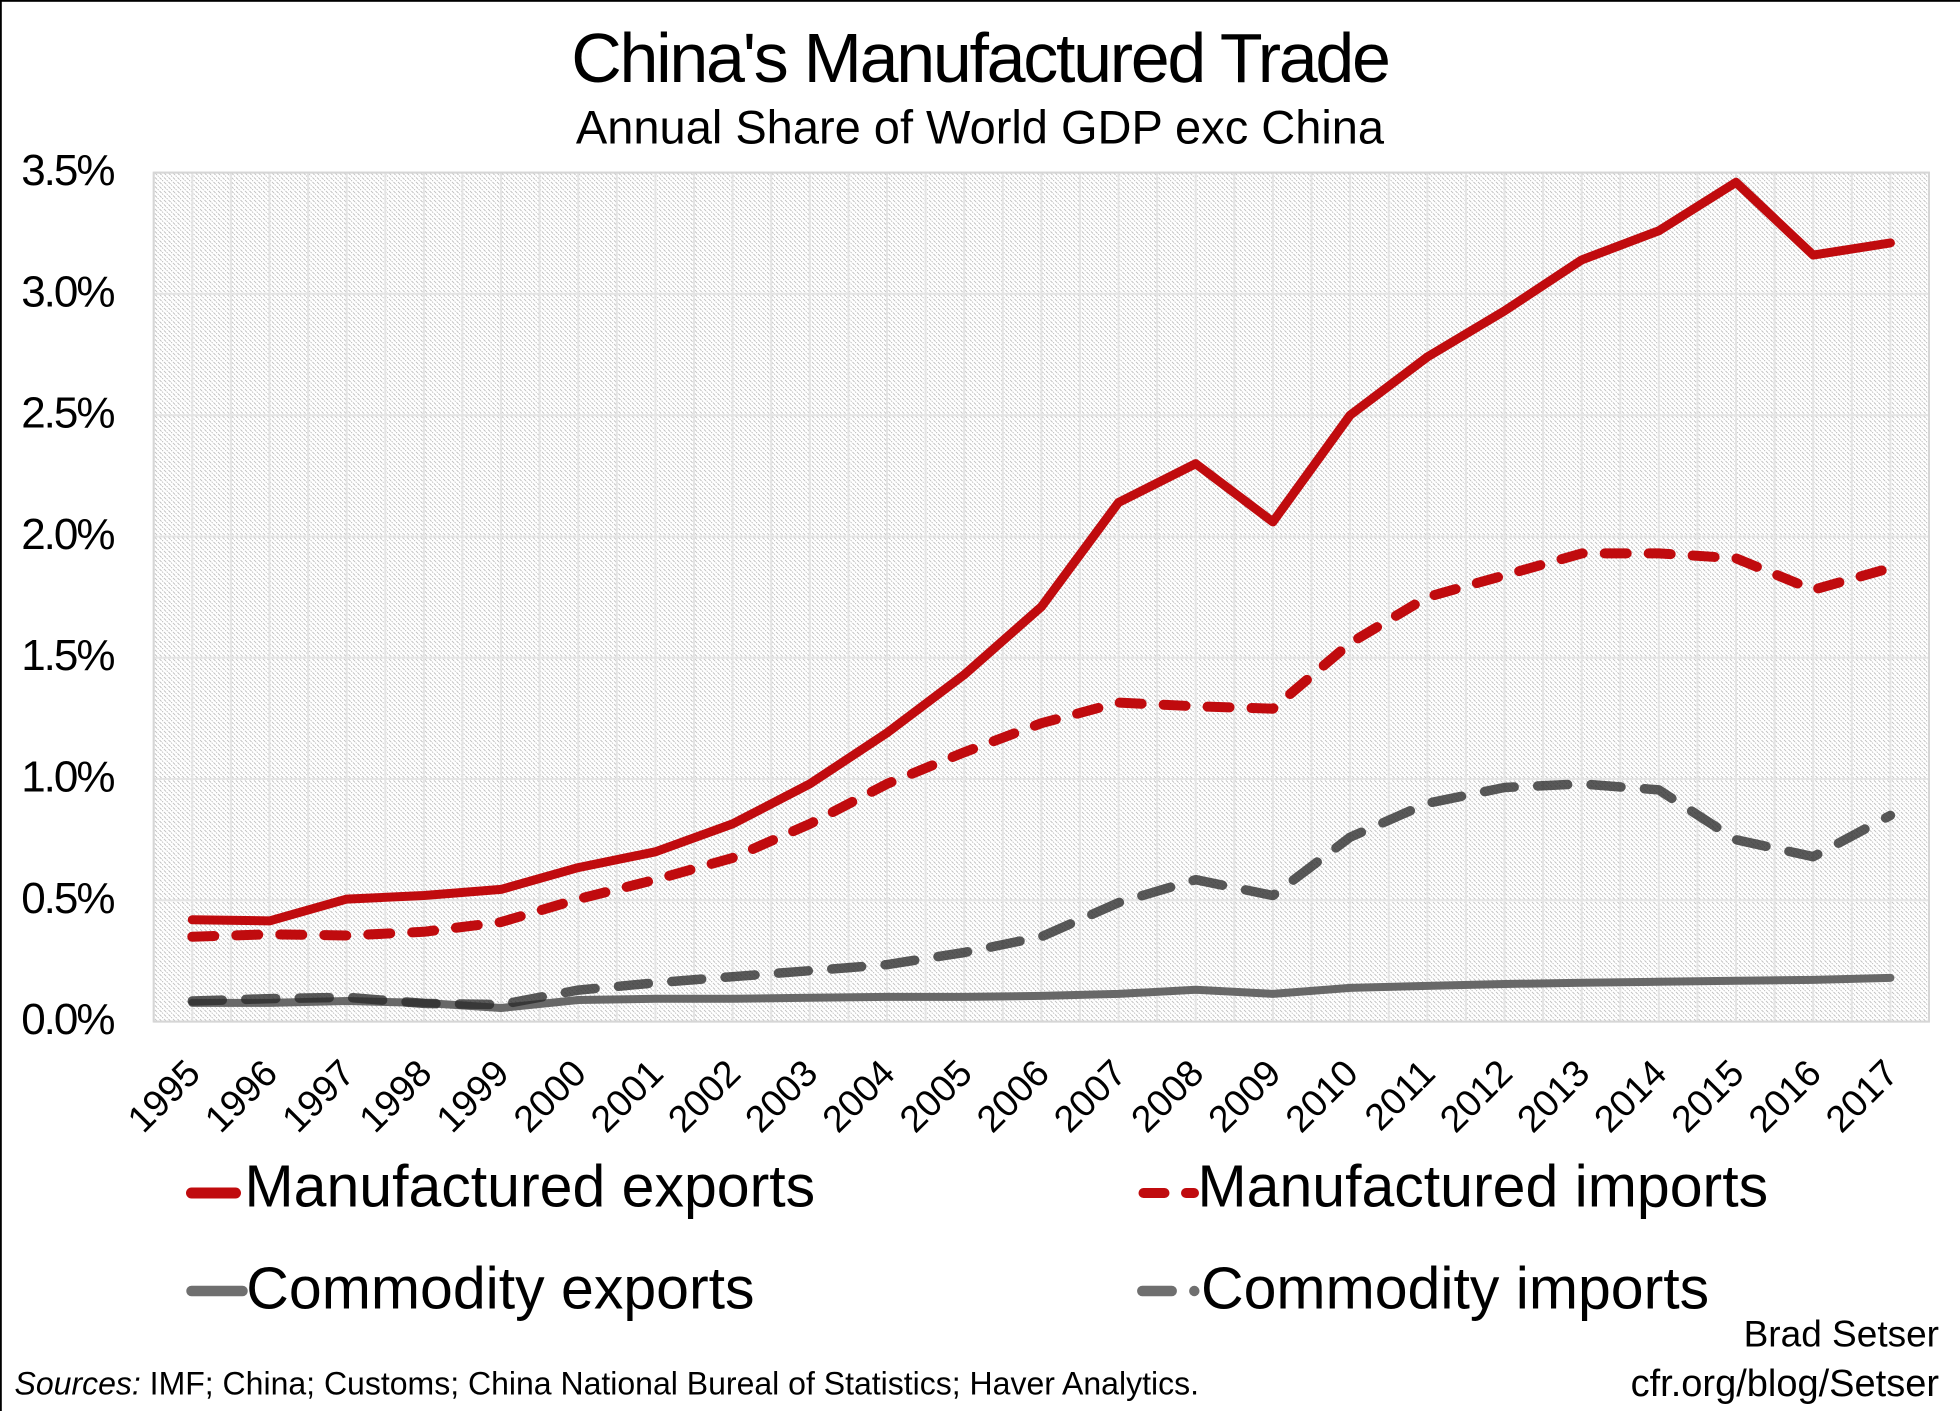 This screenshot has height=1411, width=1960. What do you see at coordinates (67, 534) in the screenshot?
I see `svg-text: 2.0%` at bounding box center [67, 534].